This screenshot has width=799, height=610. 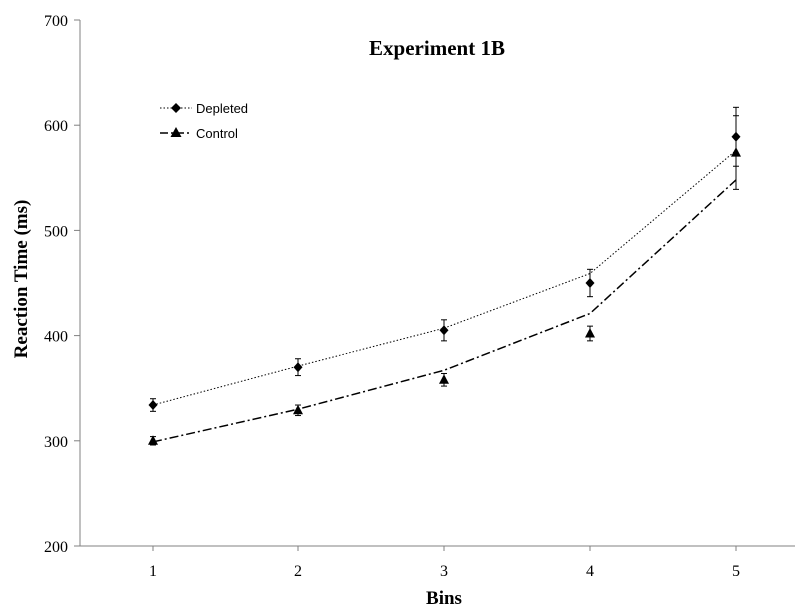 I want to click on chart-title: Experiment 1B, so click(x=437, y=48).